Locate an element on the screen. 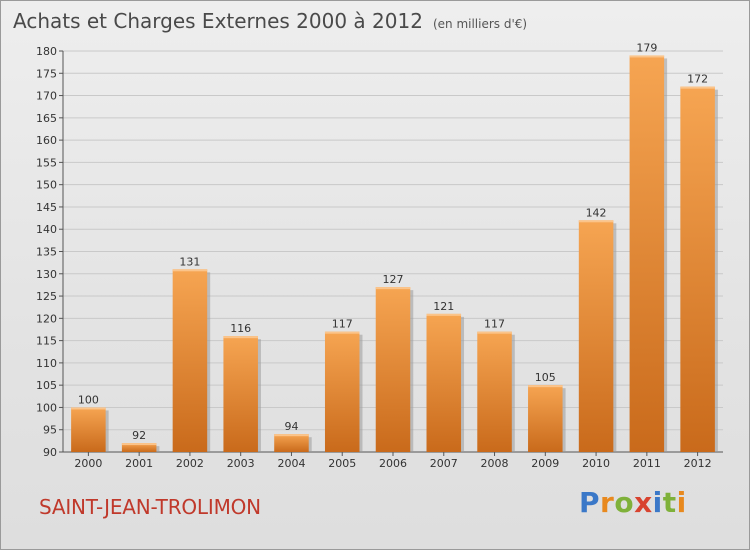 This screenshot has height=551, width=750. y-tick-label: 175 is located at coordinates (46, 73).